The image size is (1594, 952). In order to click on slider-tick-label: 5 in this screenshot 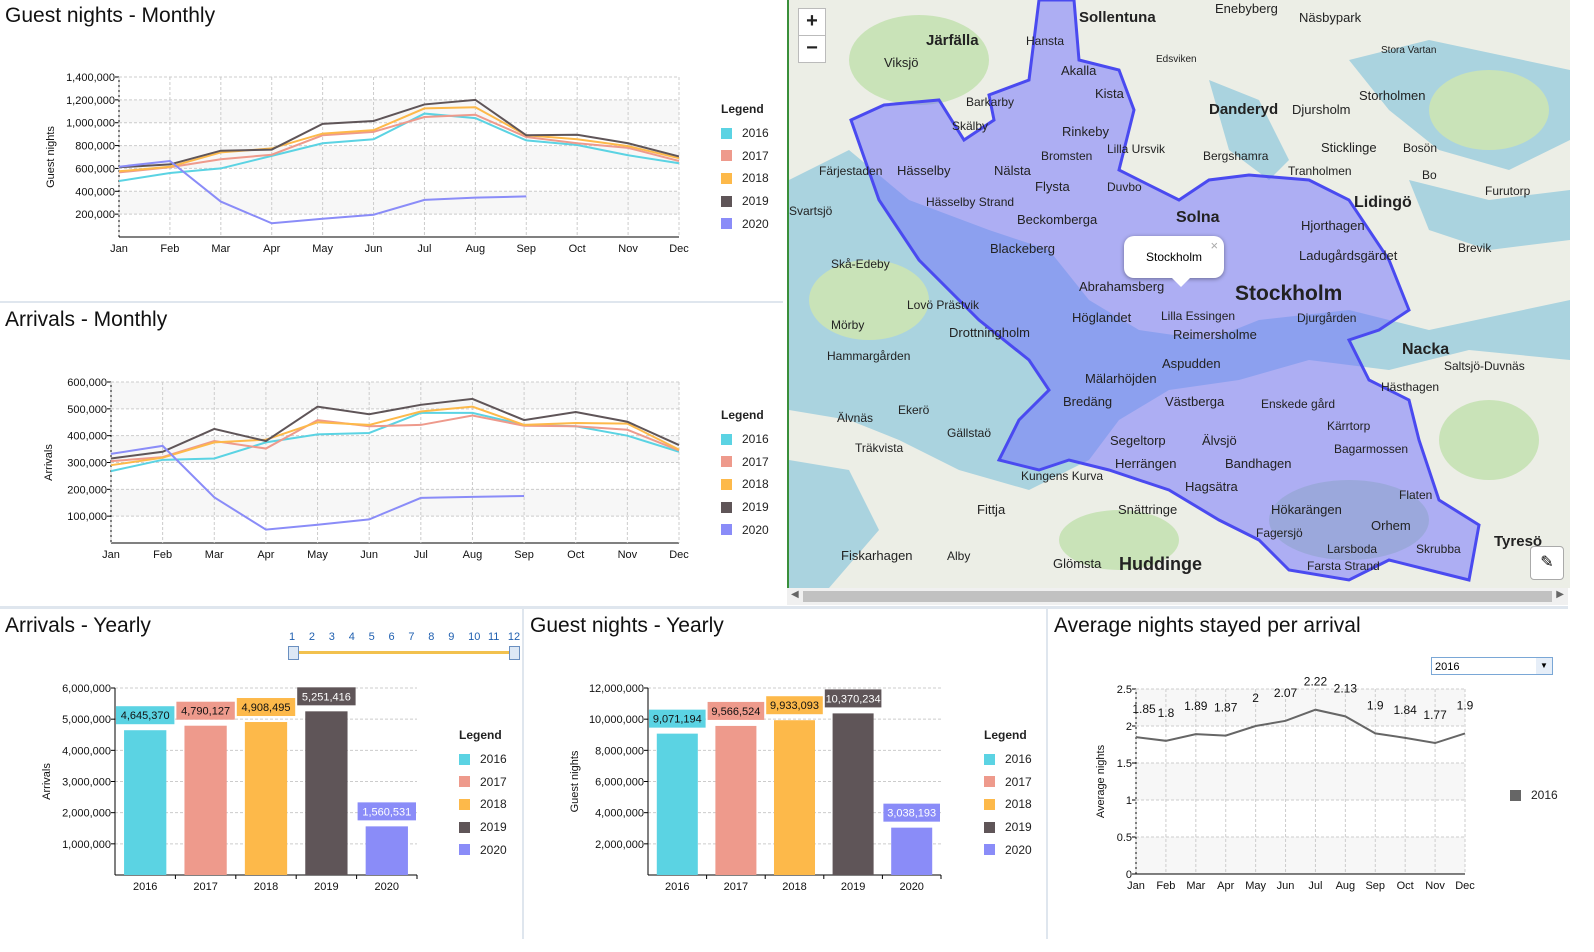, I will do `click(371, 637)`.